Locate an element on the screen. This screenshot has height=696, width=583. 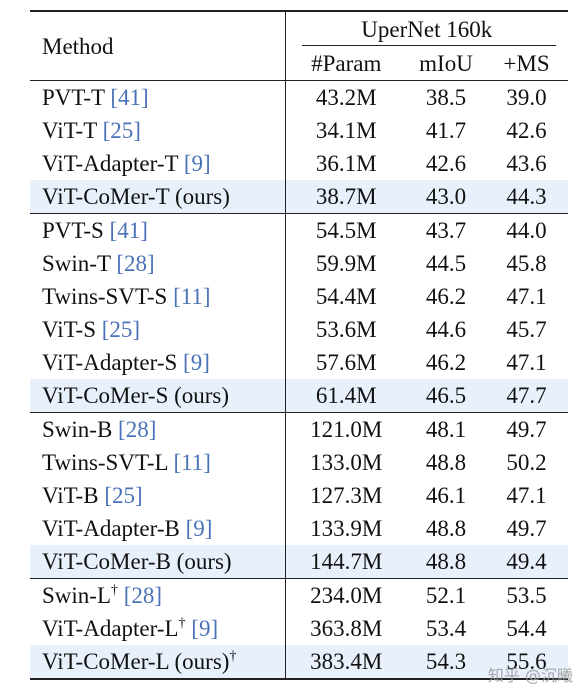
table-row: PVT-S [41] 54.5M 43.7 44.0 is located at coordinates (299, 230).